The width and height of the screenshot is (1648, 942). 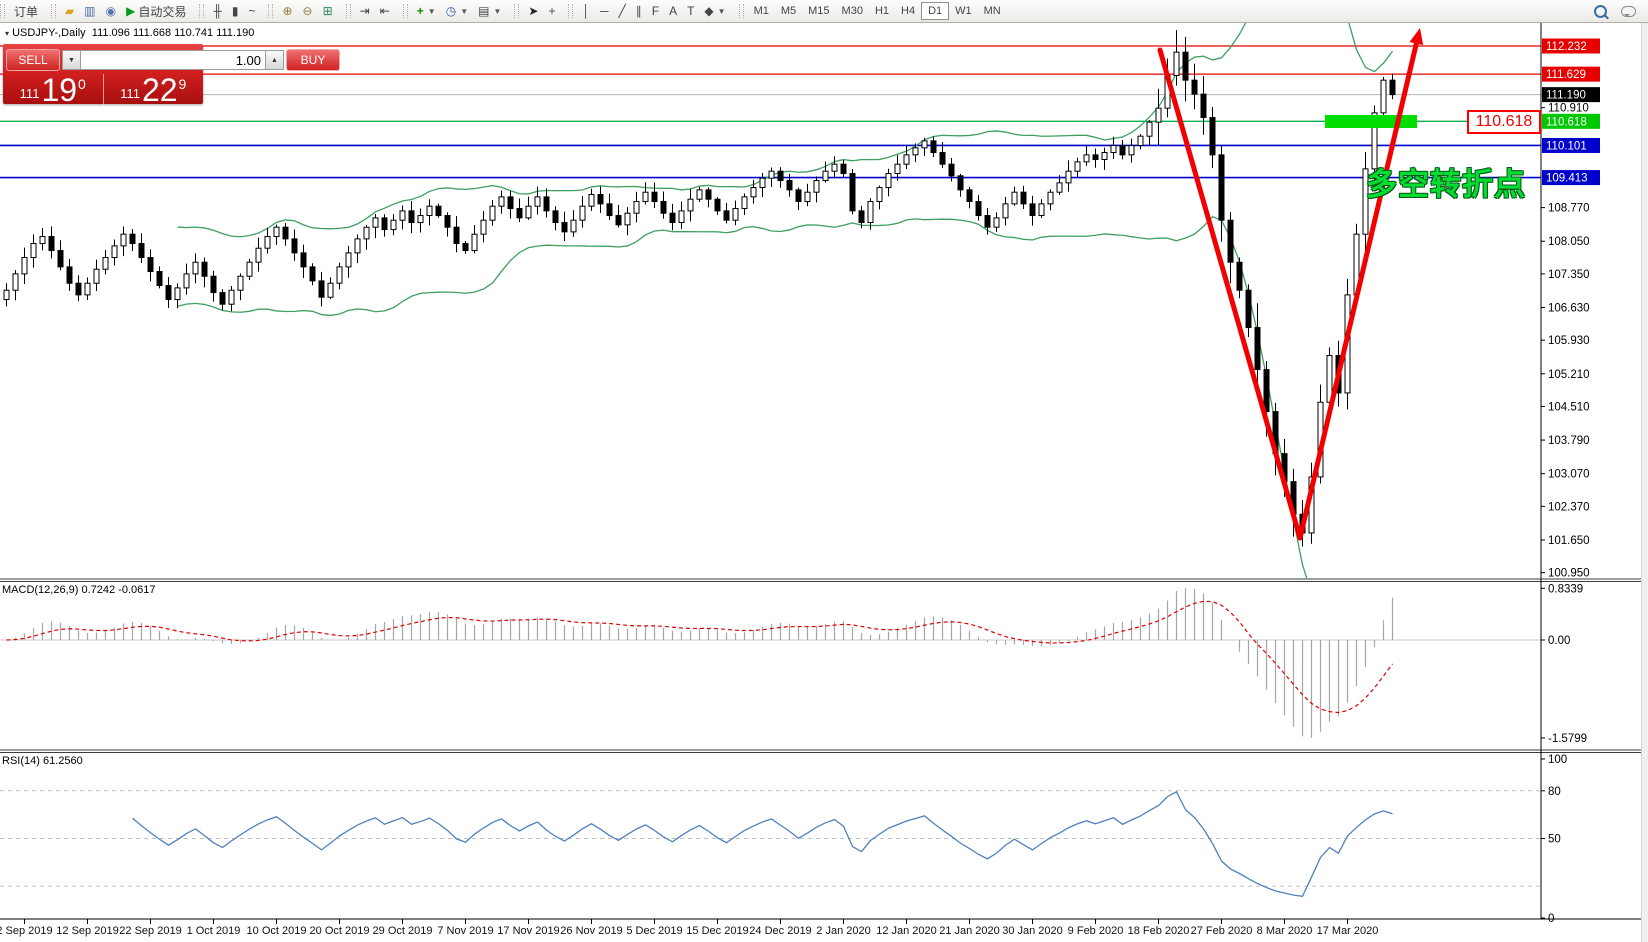 I want to click on window-edge-strip, so click(x=1644, y=482).